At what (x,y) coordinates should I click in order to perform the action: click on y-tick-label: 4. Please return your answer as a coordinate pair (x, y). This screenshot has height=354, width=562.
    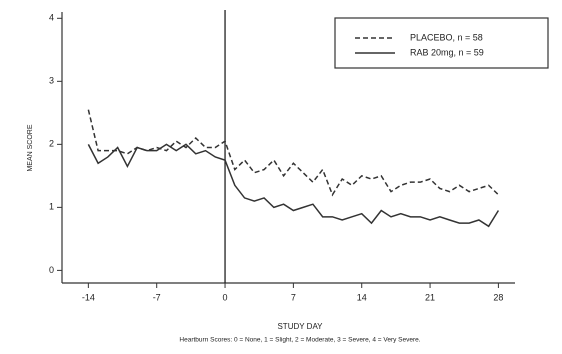
    Looking at the image, I should click on (51, 18).